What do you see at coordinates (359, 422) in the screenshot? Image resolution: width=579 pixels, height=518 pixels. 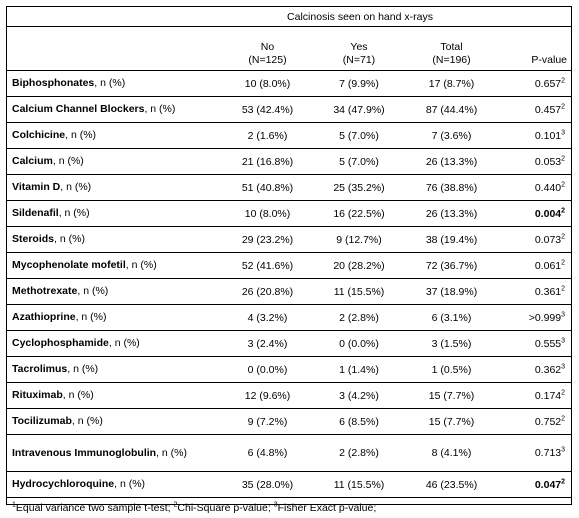 I see `yes-cell: 6 (8.5%)` at bounding box center [359, 422].